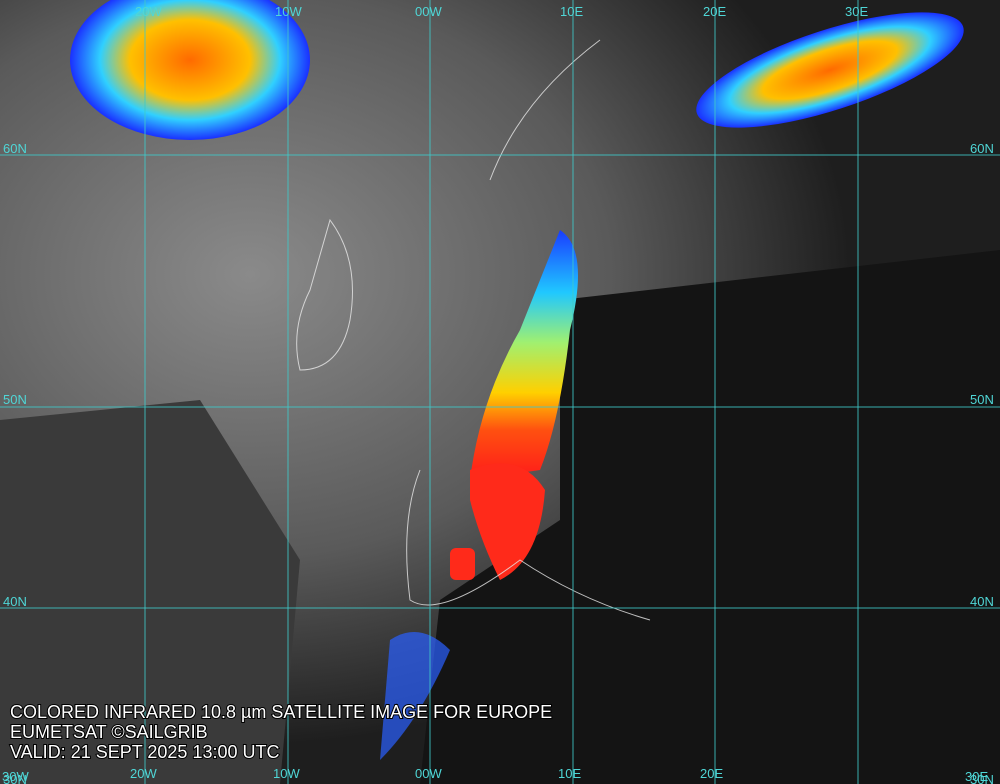 The image size is (1000, 784). Describe the element at coordinates (109, 732) in the screenshot. I see `caption-line: EUMETSAT ©SAILGRIB` at that location.